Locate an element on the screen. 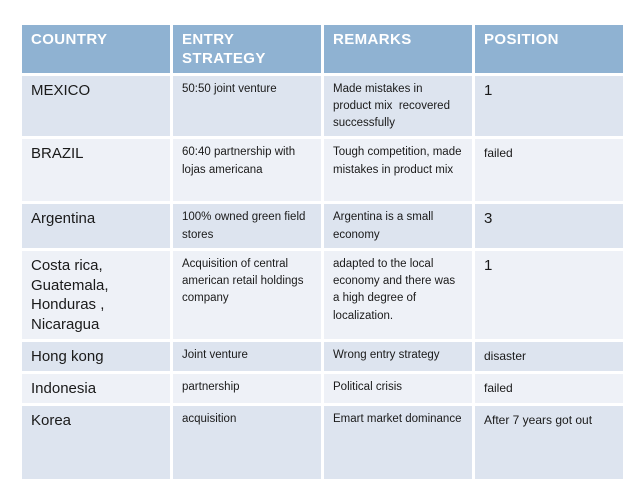 The height and width of the screenshot is (479, 638). remarks-cell: Argentina is a small economy is located at coordinates (398, 226).